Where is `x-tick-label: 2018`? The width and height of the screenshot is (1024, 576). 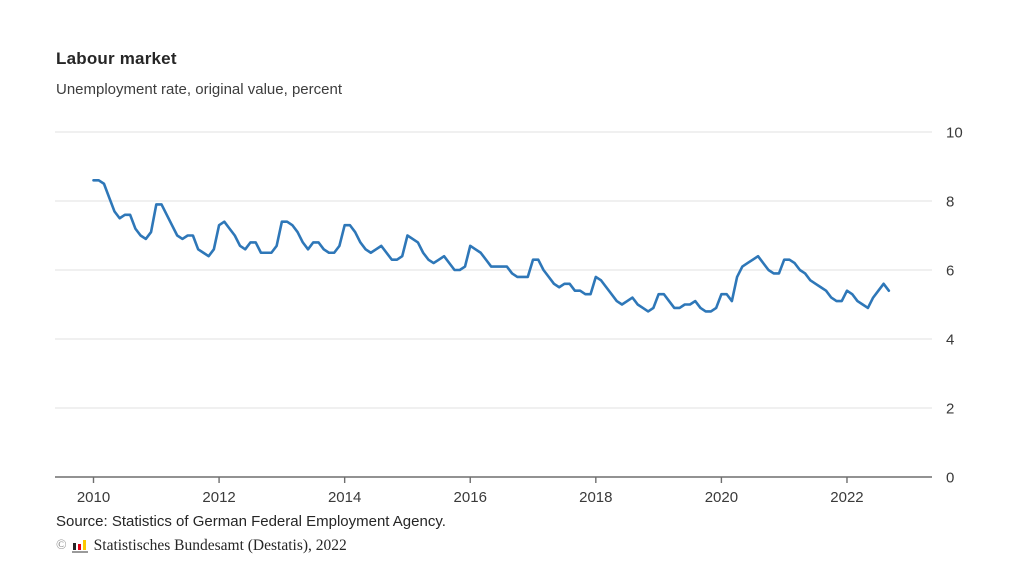
x-tick-label: 2018 is located at coordinates (595, 497).